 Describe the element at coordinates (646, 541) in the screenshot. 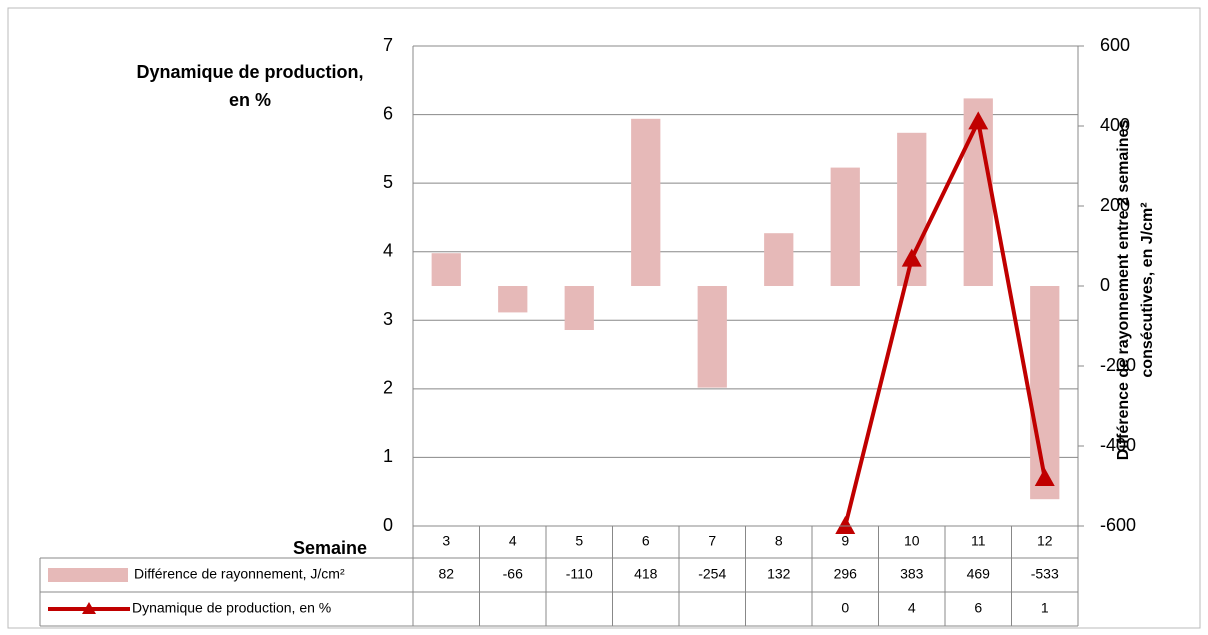

I see `x-tick-label: 6` at that location.